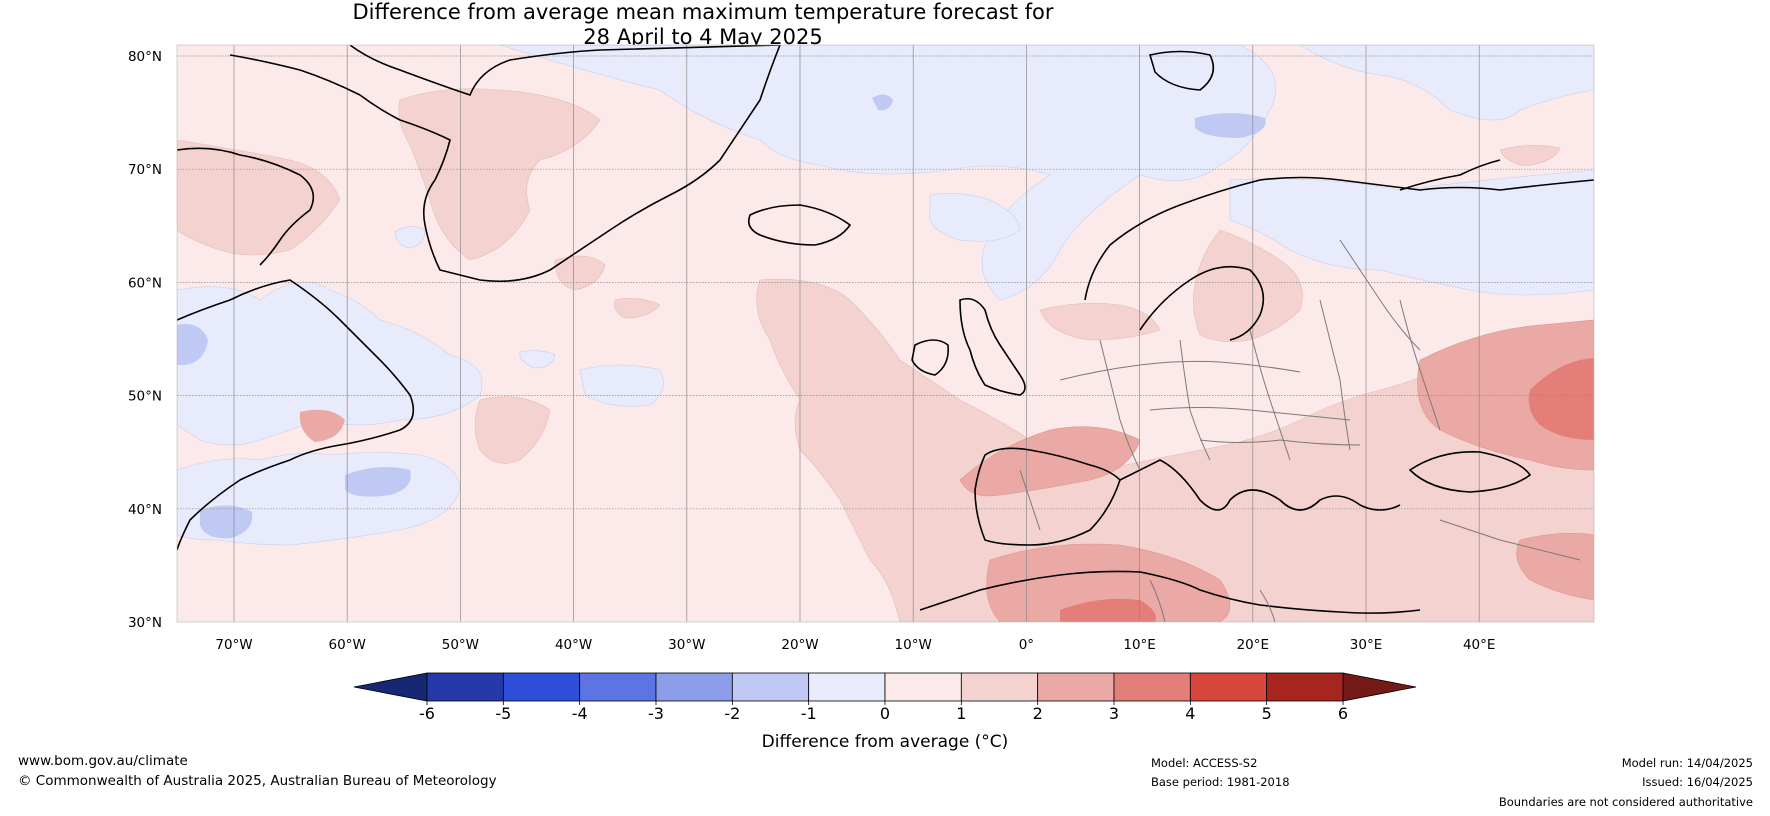 The image size is (1770, 816). I want to click on country-borders, so click(1300, 430).